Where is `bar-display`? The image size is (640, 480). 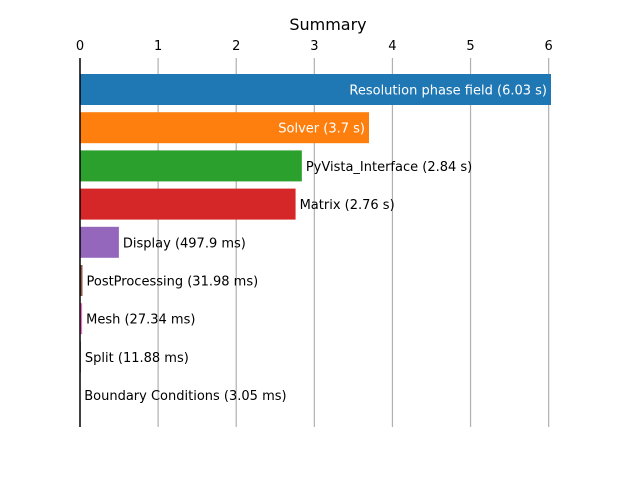 bar-display is located at coordinates (99, 242).